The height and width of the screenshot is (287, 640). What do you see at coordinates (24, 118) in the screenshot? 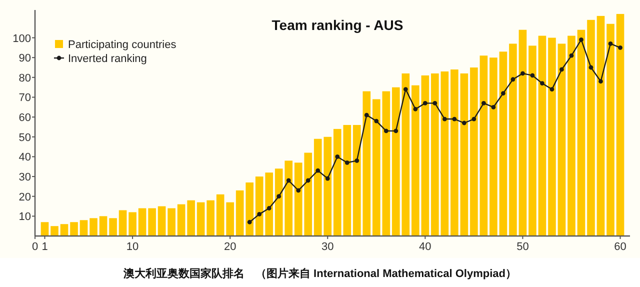
I see `y-tick-label: 60` at bounding box center [24, 118].